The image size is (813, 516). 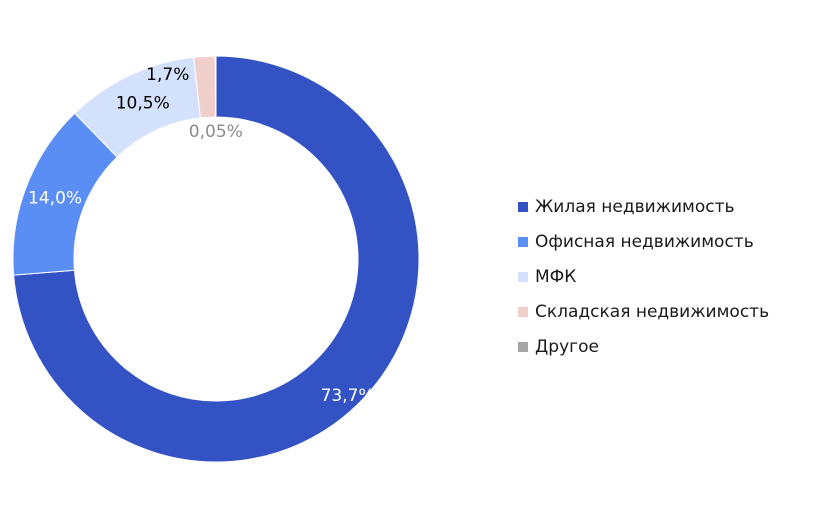 What do you see at coordinates (567, 346) in the screenshot?
I see `legend-label: Другое` at bounding box center [567, 346].